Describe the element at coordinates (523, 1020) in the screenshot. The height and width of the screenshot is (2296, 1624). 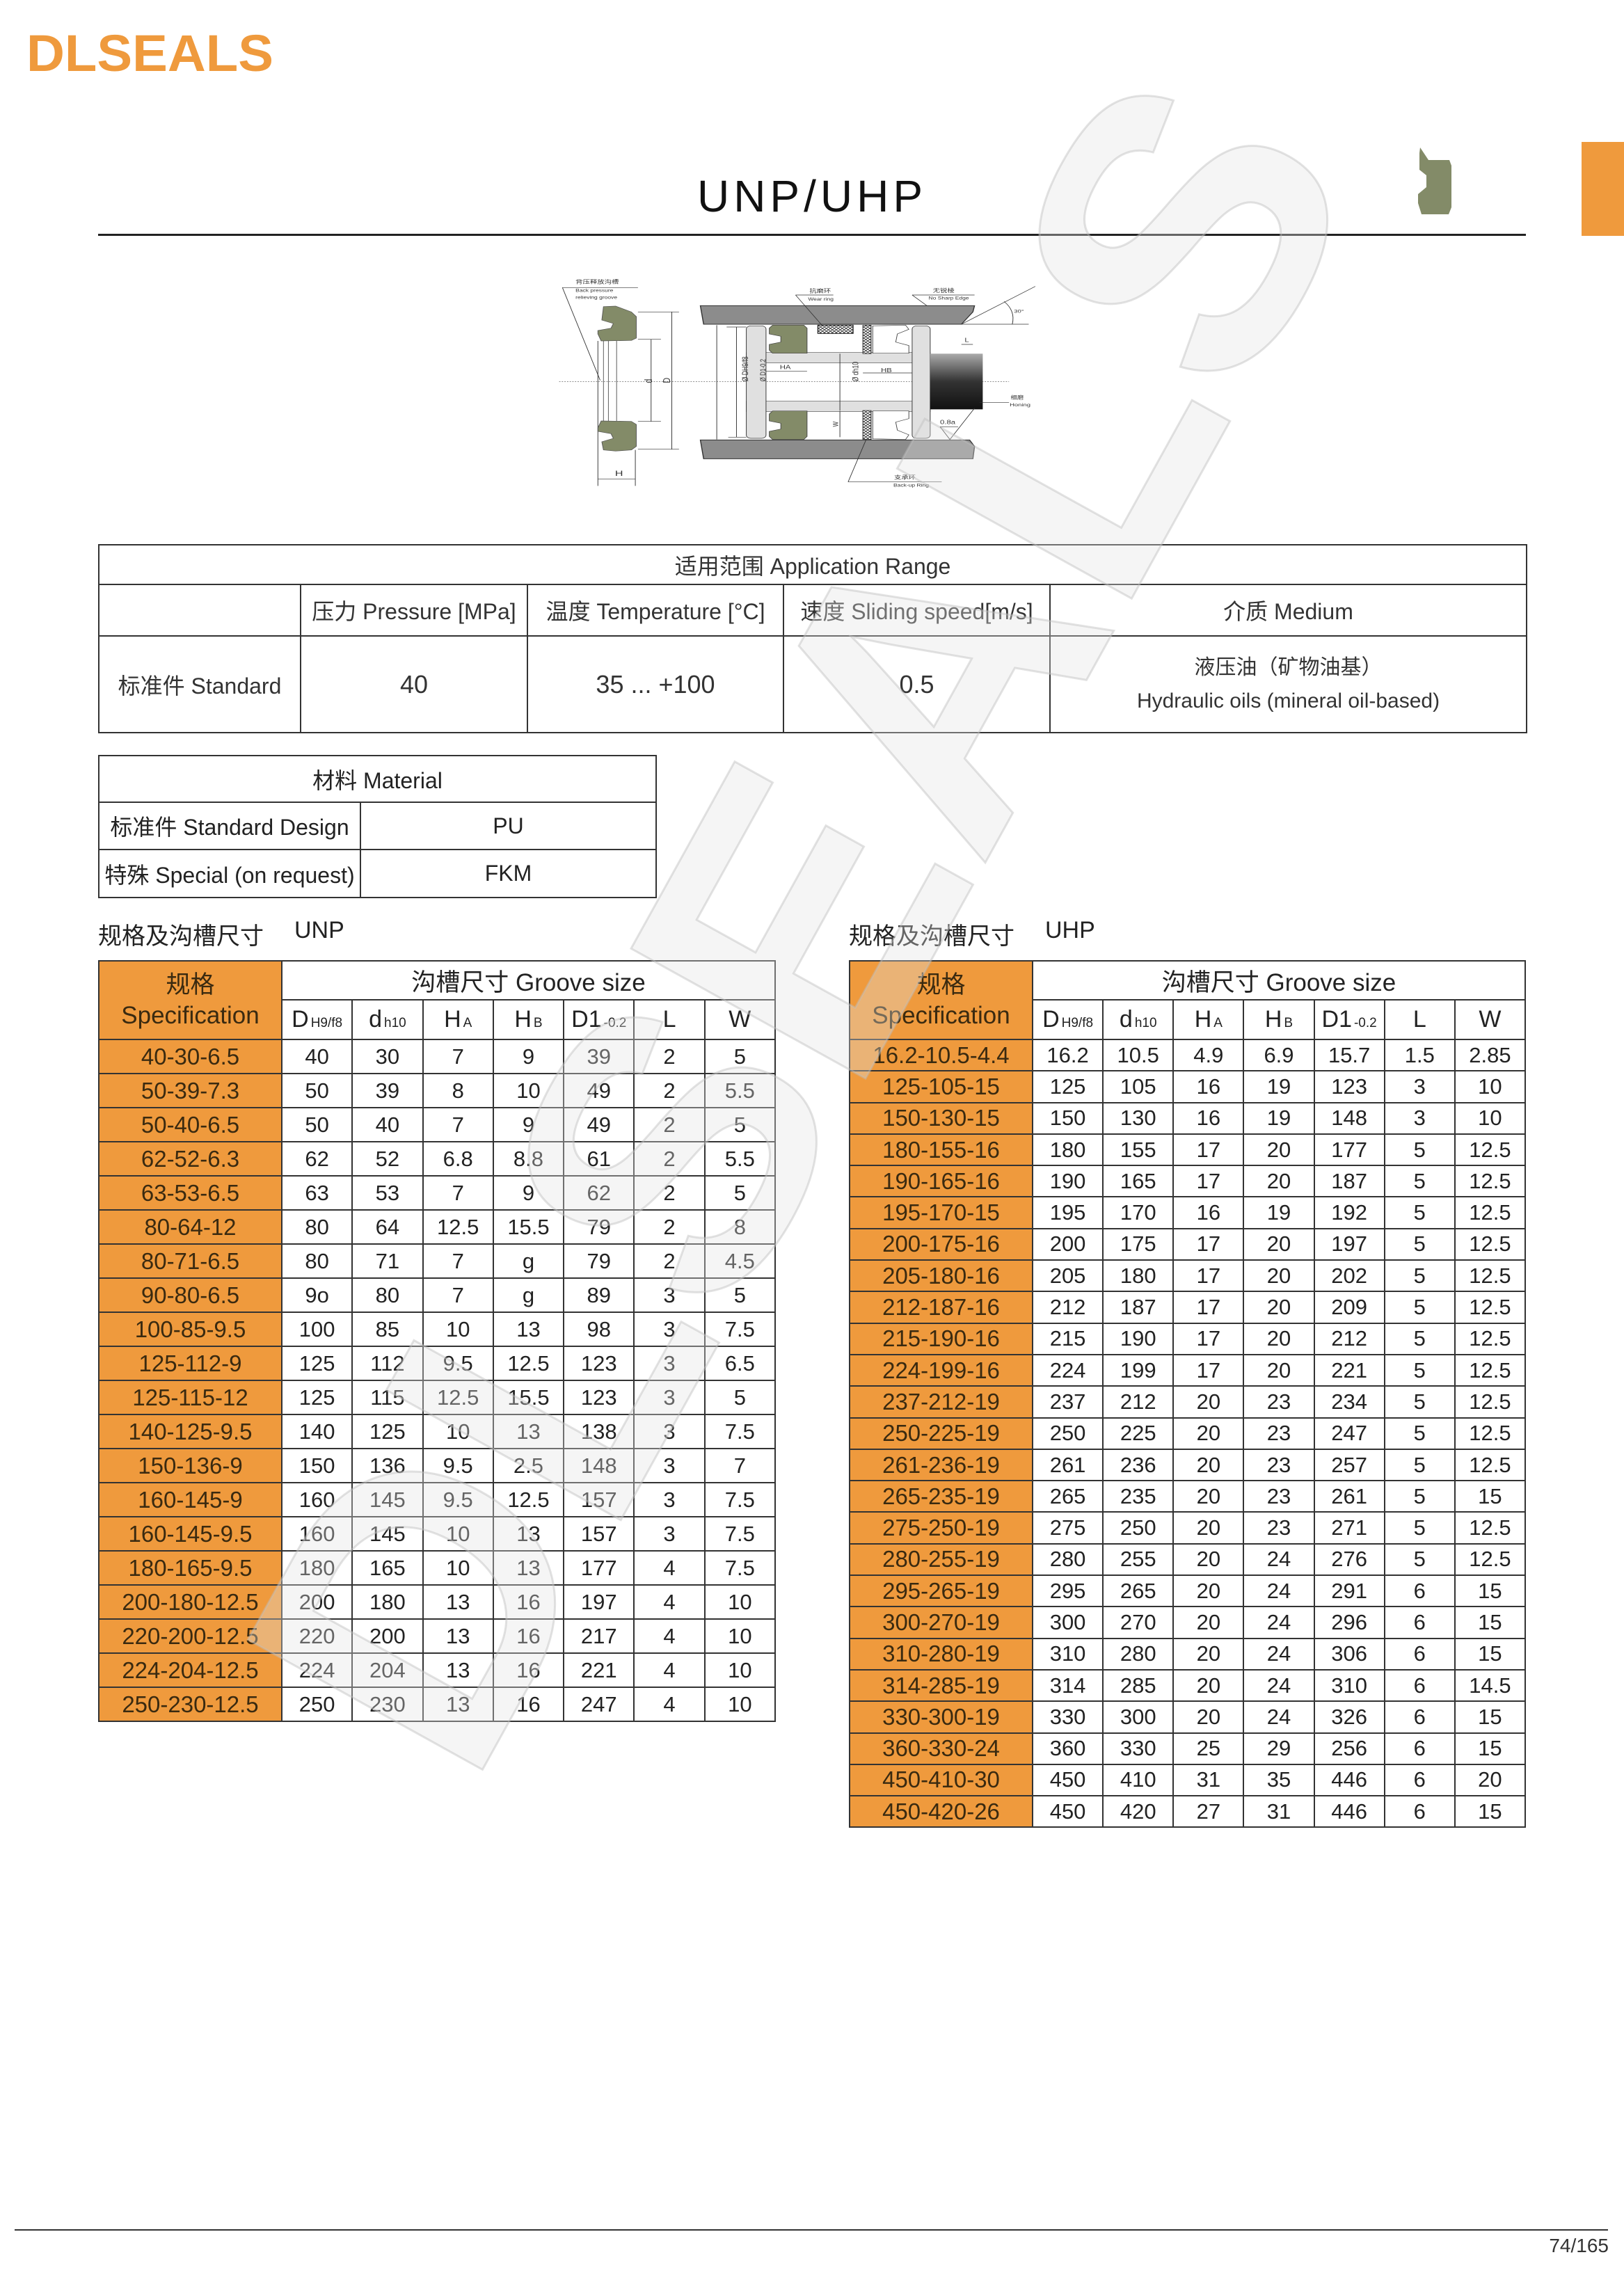
I see `column-header-main: H` at that location.